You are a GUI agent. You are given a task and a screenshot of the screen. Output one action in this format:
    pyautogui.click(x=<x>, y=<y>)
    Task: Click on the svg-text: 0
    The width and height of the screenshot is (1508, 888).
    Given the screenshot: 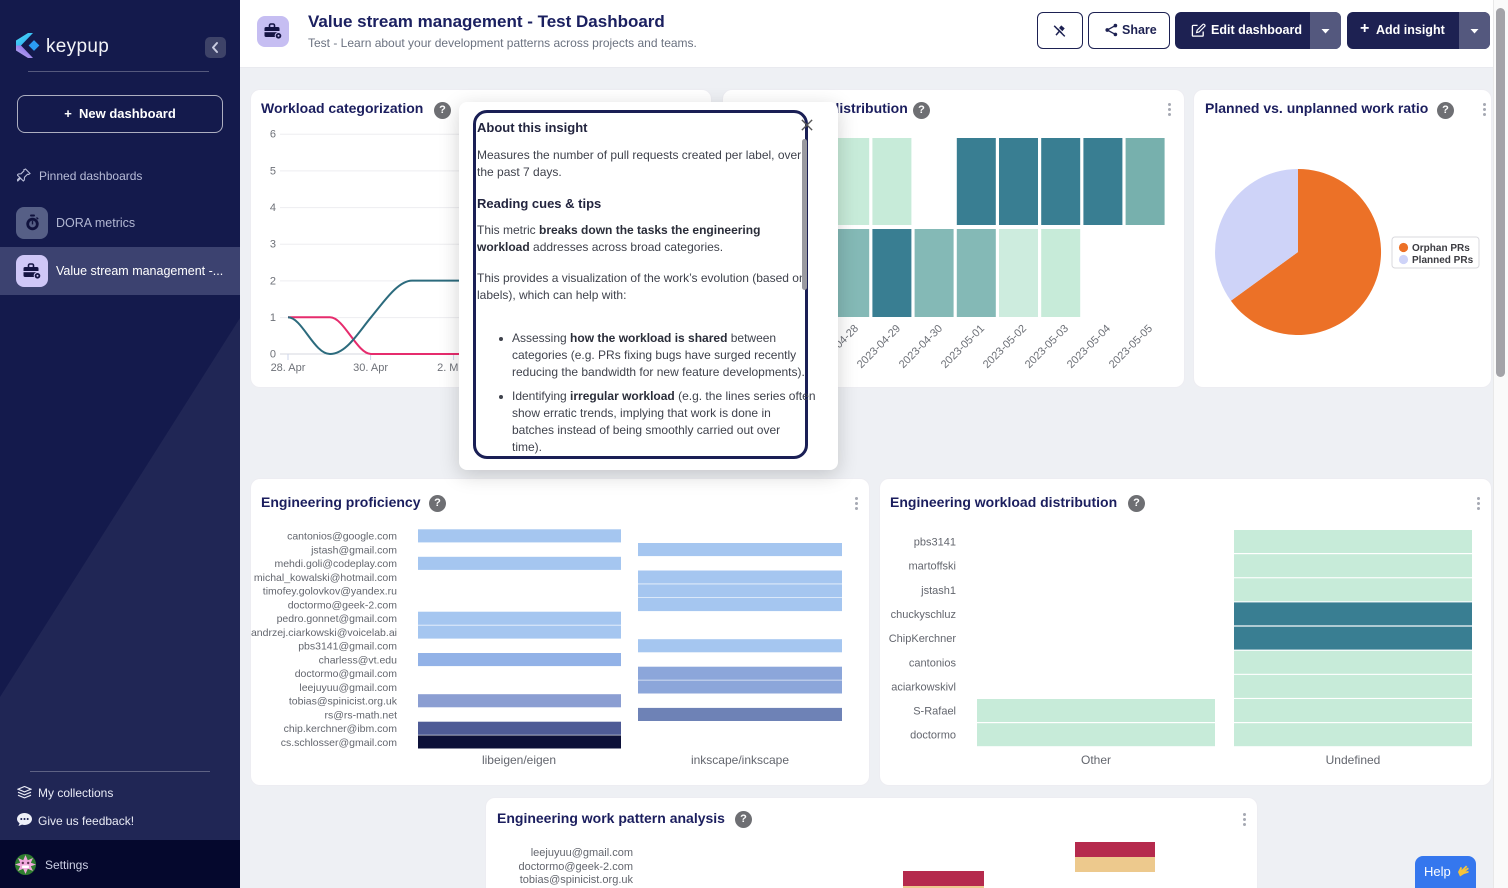 What is the action you would take?
    pyautogui.click(x=273, y=355)
    